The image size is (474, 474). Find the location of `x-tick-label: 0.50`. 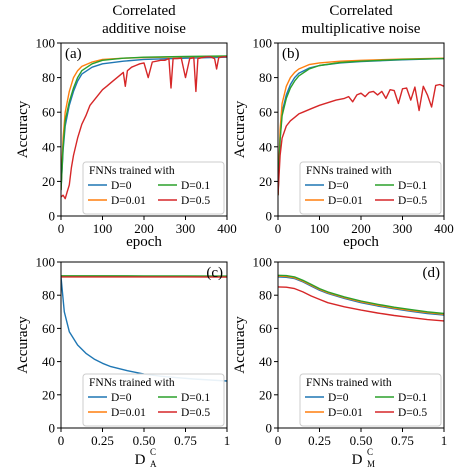

x-tick-label: 0.50 is located at coordinates (144, 440).